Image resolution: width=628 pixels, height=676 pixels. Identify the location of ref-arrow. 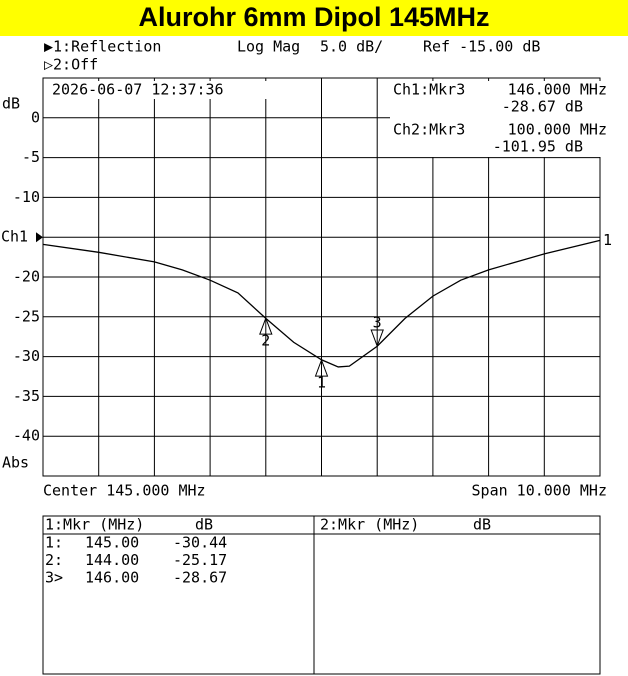
(39, 237).